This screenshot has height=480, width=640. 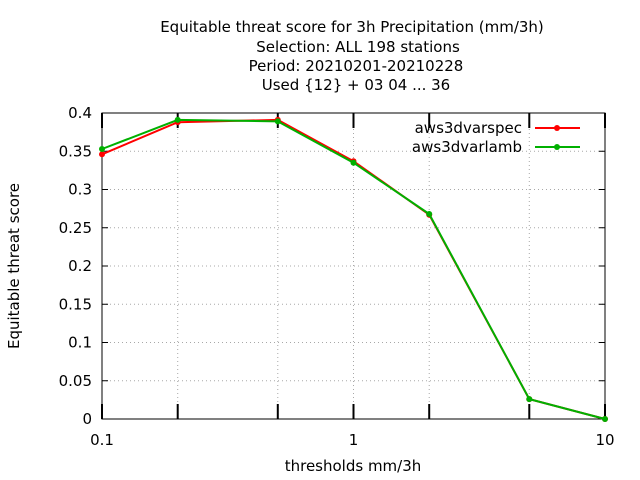 What do you see at coordinates (80, 190) in the screenshot?
I see `y-tick-label: 0.3` at bounding box center [80, 190].